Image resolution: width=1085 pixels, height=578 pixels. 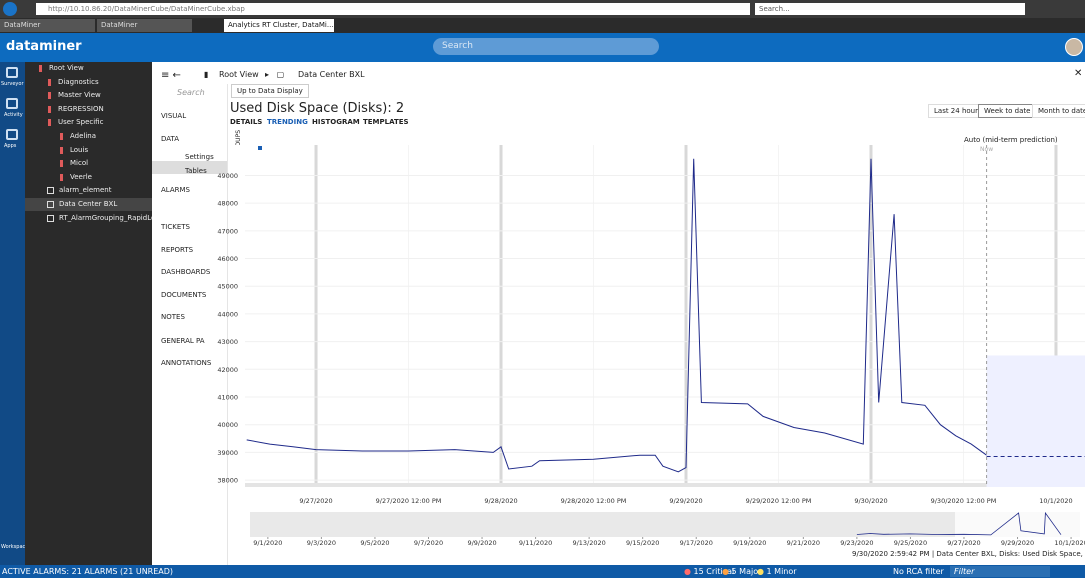 I want to click on nav-item: NOTES, so click(x=173, y=317).